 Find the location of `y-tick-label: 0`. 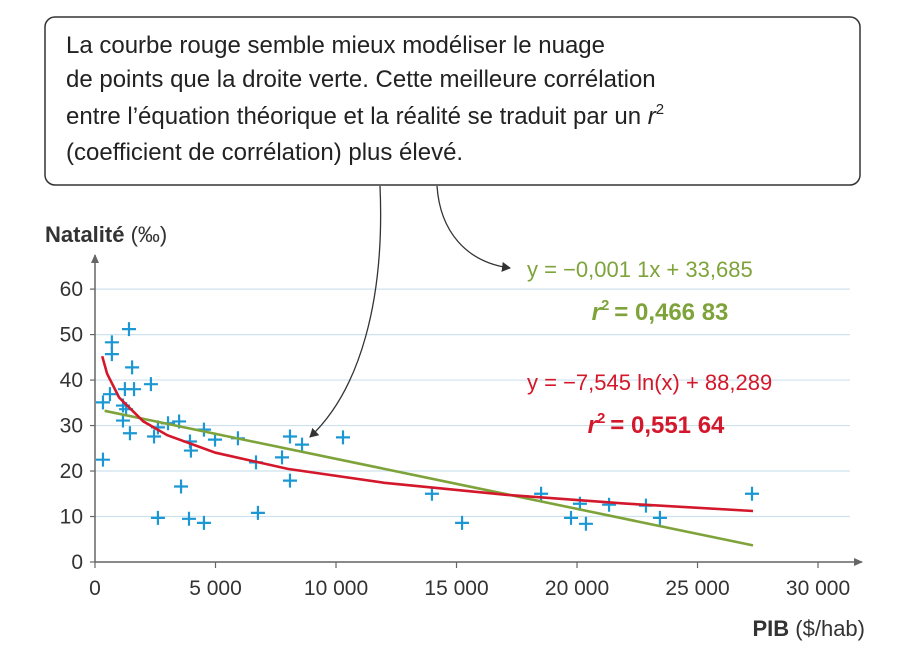

y-tick-label: 0 is located at coordinates (77, 562).